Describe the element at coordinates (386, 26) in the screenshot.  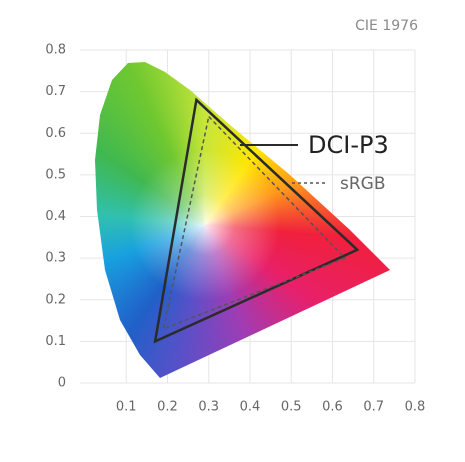
I see `chart-title: CIE 1976` at that location.